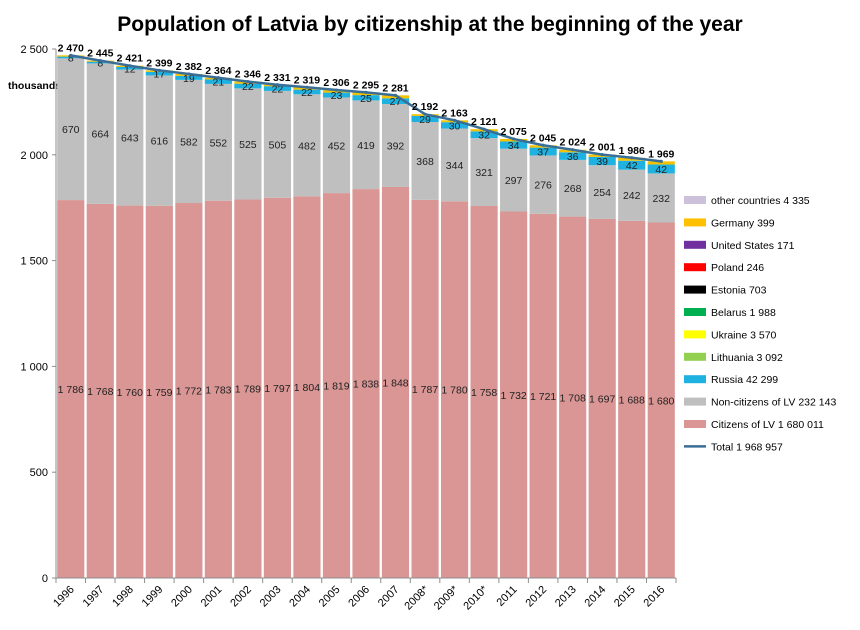 This screenshot has height=630, width=860. I want to click on data-label-non-citizens-of-lv-2010: 321, so click(484, 173).